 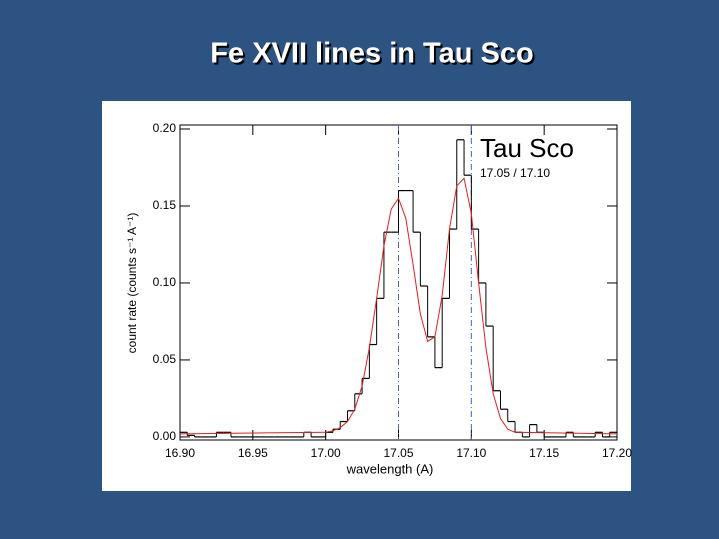 What do you see at coordinates (165, 282) in the screenshot?
I see `y-tick-label: 0.10` at bounding box center [165, 282].